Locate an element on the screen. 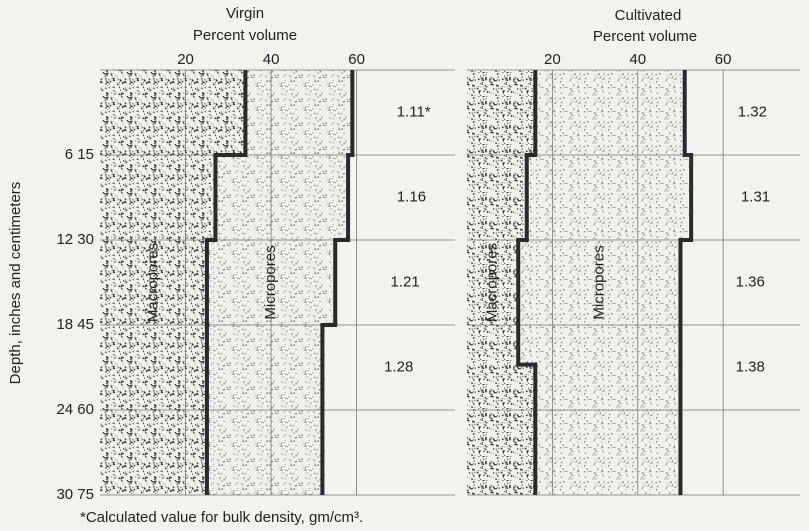 The width and height of the screenshot is (809, 531). bulk-density-label: 1.38 is located at coordinates (750, 366).